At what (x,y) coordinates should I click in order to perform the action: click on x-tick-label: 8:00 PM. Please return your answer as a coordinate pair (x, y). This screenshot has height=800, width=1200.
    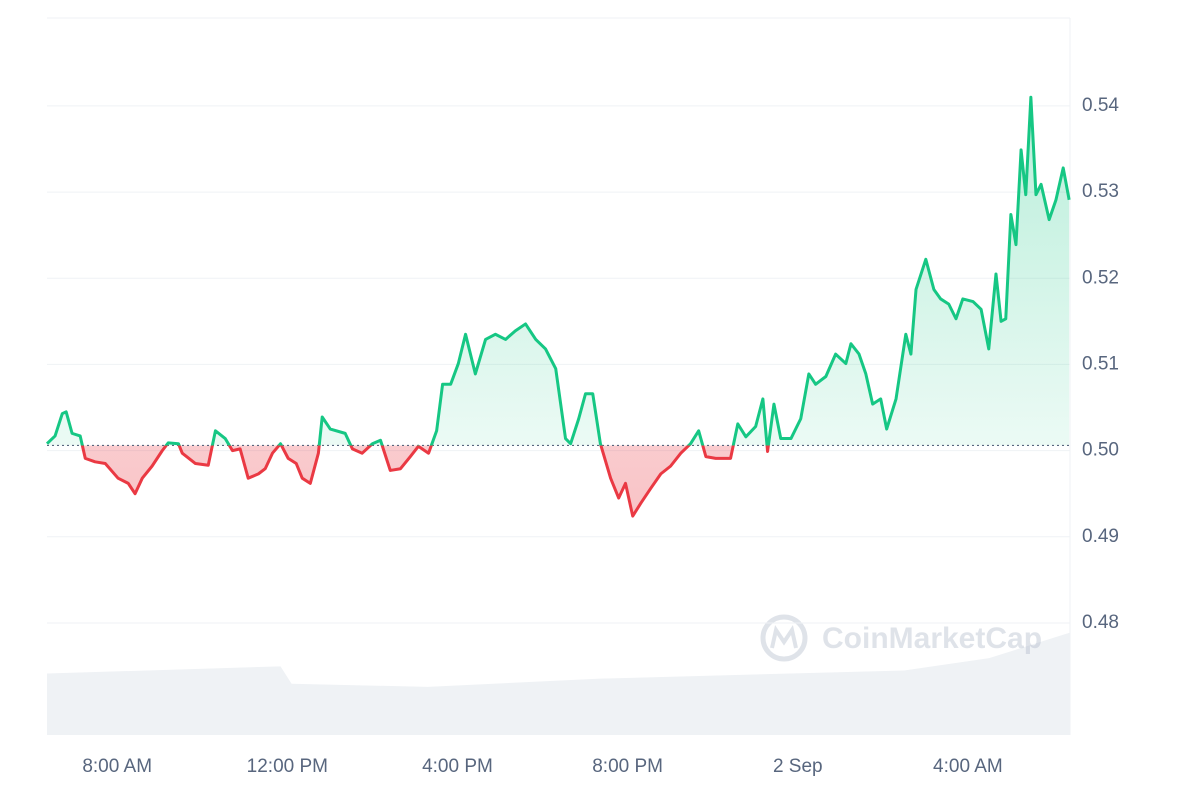
    Looking at the image, I should click on (627, 766).